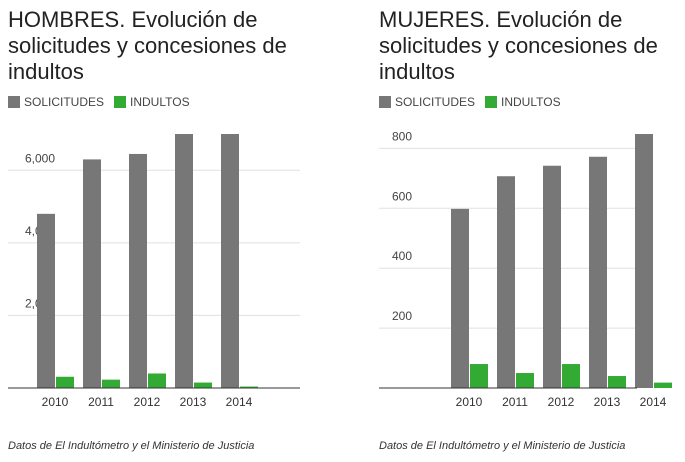 This screenshot has height=462, width=685. I want to click on y-tick-label: 6,000, so click(40, 158).